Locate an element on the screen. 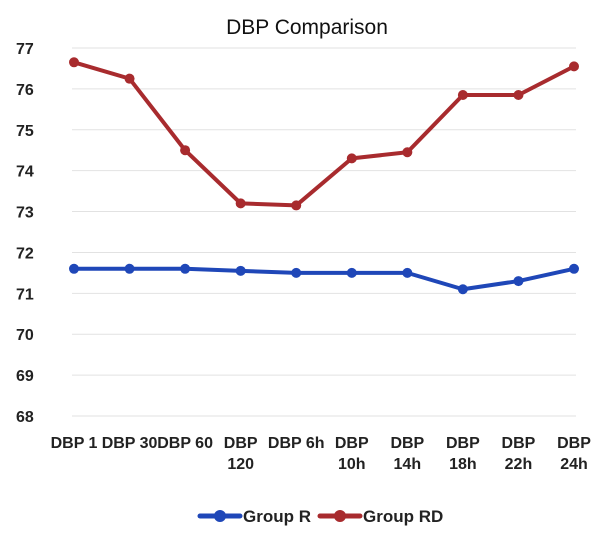 The height and width of the screenshot is (534, 598). y-tick-label: 74 is located at coordinates (25, 172).